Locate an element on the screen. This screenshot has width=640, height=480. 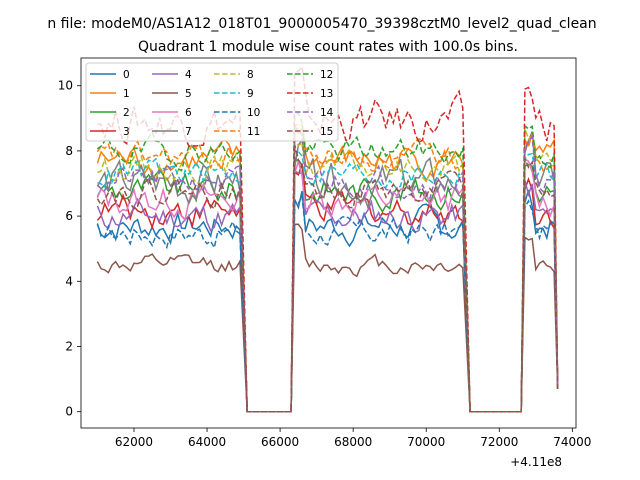
x-axis: 62000 64000 66000 68000 70000 72000 74000 is located at coordinates (353, 438).